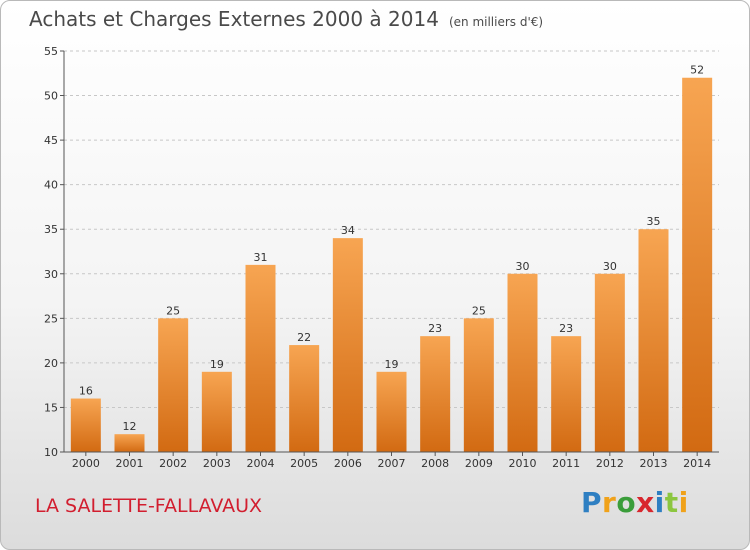 Image resolution: width=750 pixels, height=550 pixels. Describe the element at coordinates (479, 463) in the screenshot. I see `x-tick-label-2009: 2009` at that location.